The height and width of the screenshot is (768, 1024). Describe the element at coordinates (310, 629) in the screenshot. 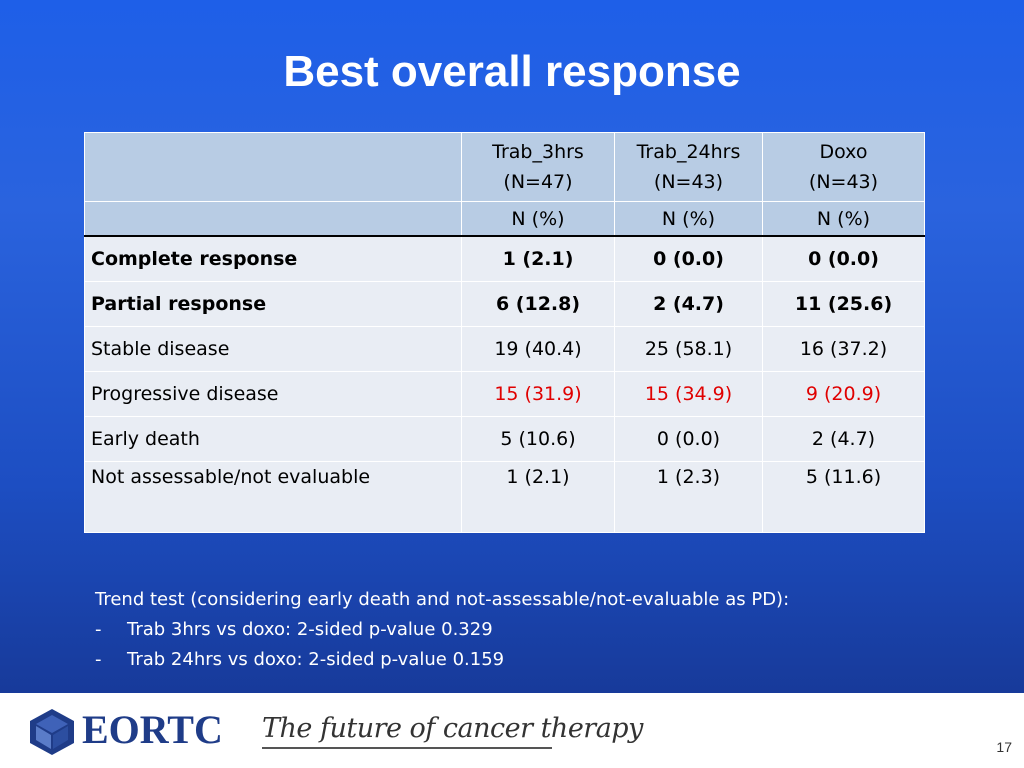

I see `bullet-text: Trab 3hrs vs doxo: 2-sided p-value 0.329` at that location.